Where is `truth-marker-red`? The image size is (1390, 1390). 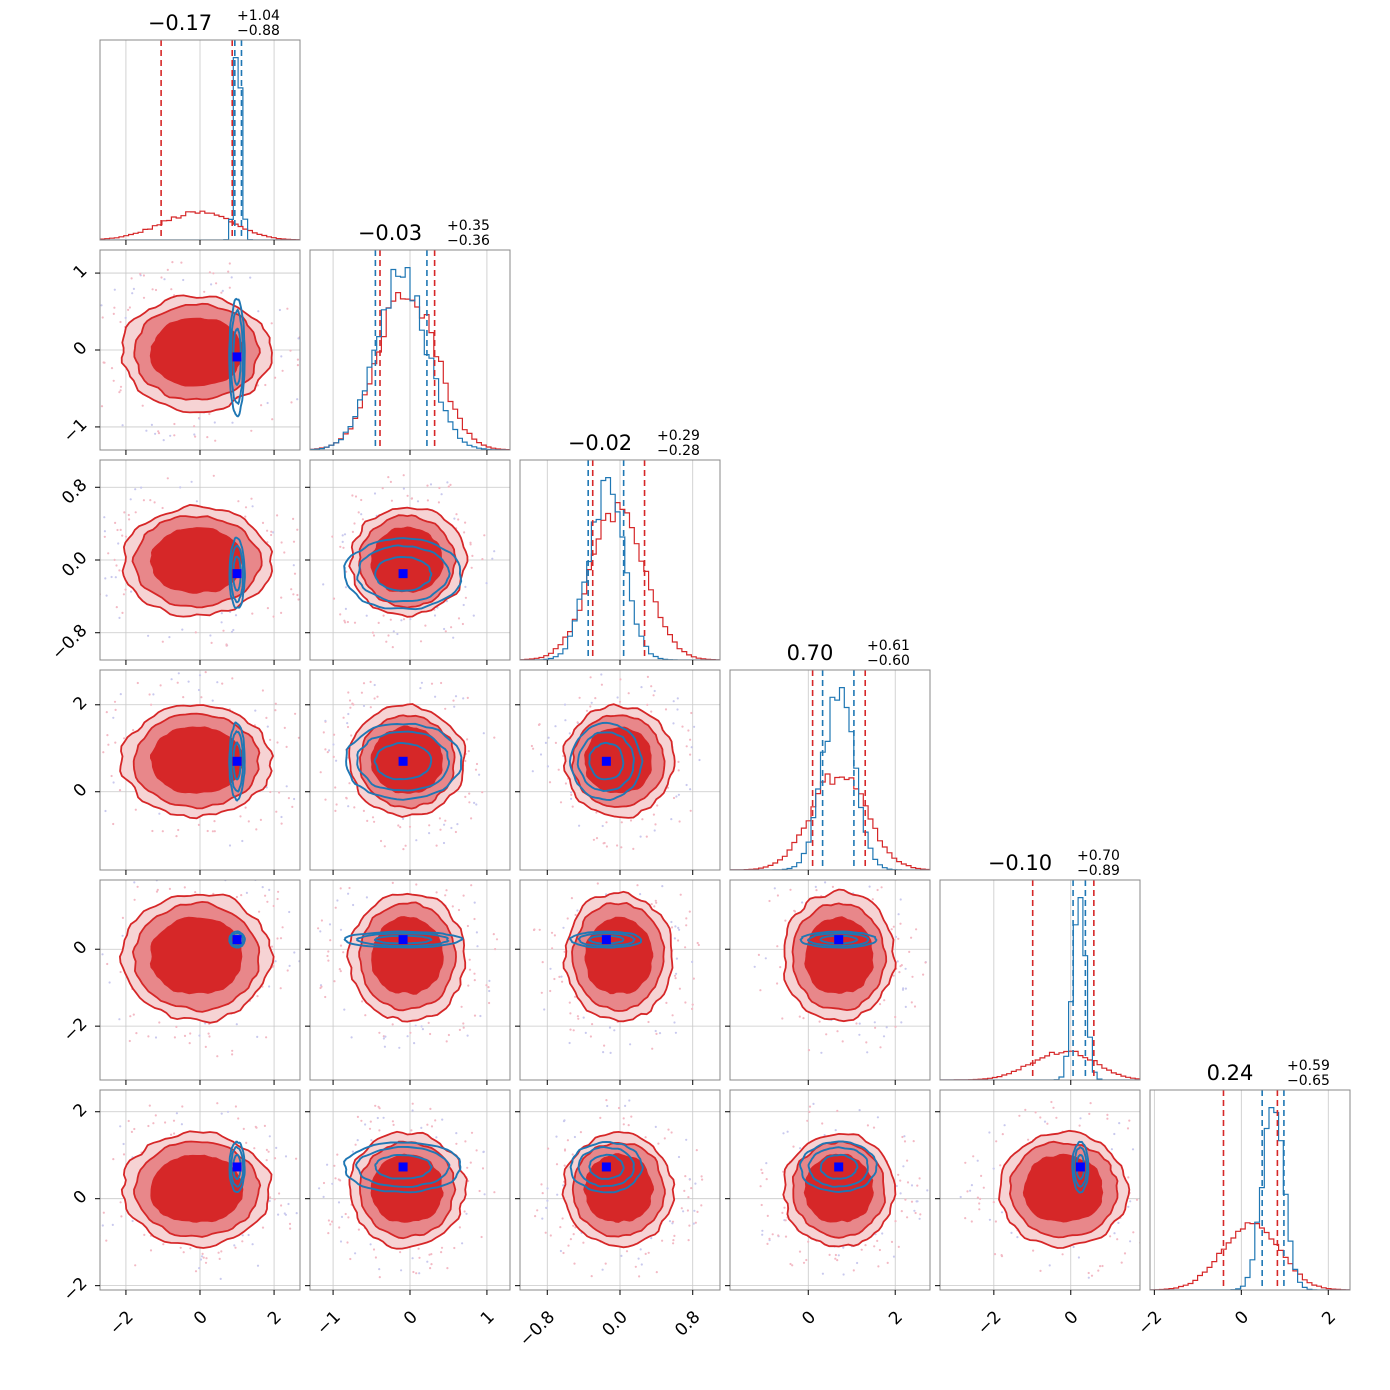
truth-marker-red is located at coordinates (4, 4).